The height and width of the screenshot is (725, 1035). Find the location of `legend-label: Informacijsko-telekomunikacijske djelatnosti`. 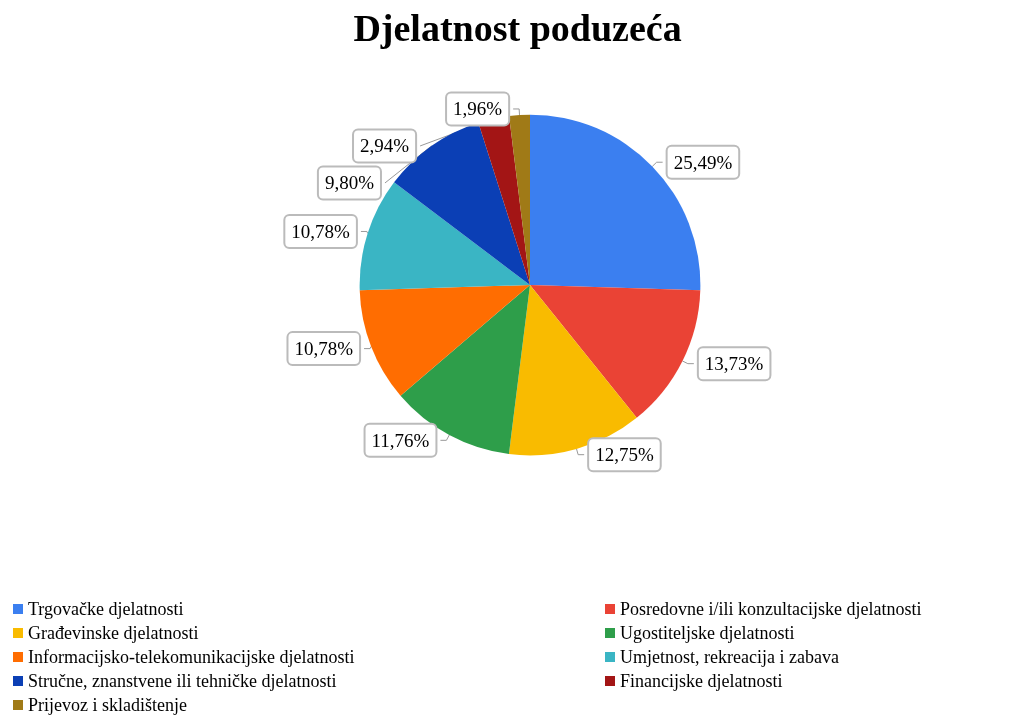

legend-label: Informacijsko-telekomunikacijske djelatnosti is located at coordinates (191, 657).